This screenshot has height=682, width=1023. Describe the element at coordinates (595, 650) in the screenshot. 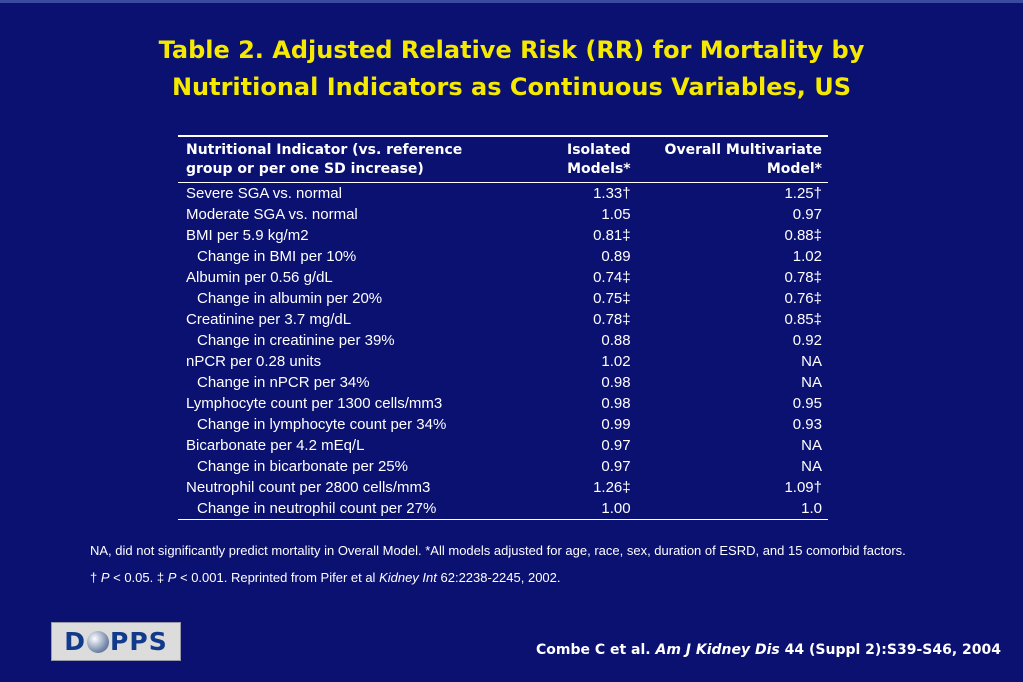

I see `citation-authors: Combe C et al.` at that location.